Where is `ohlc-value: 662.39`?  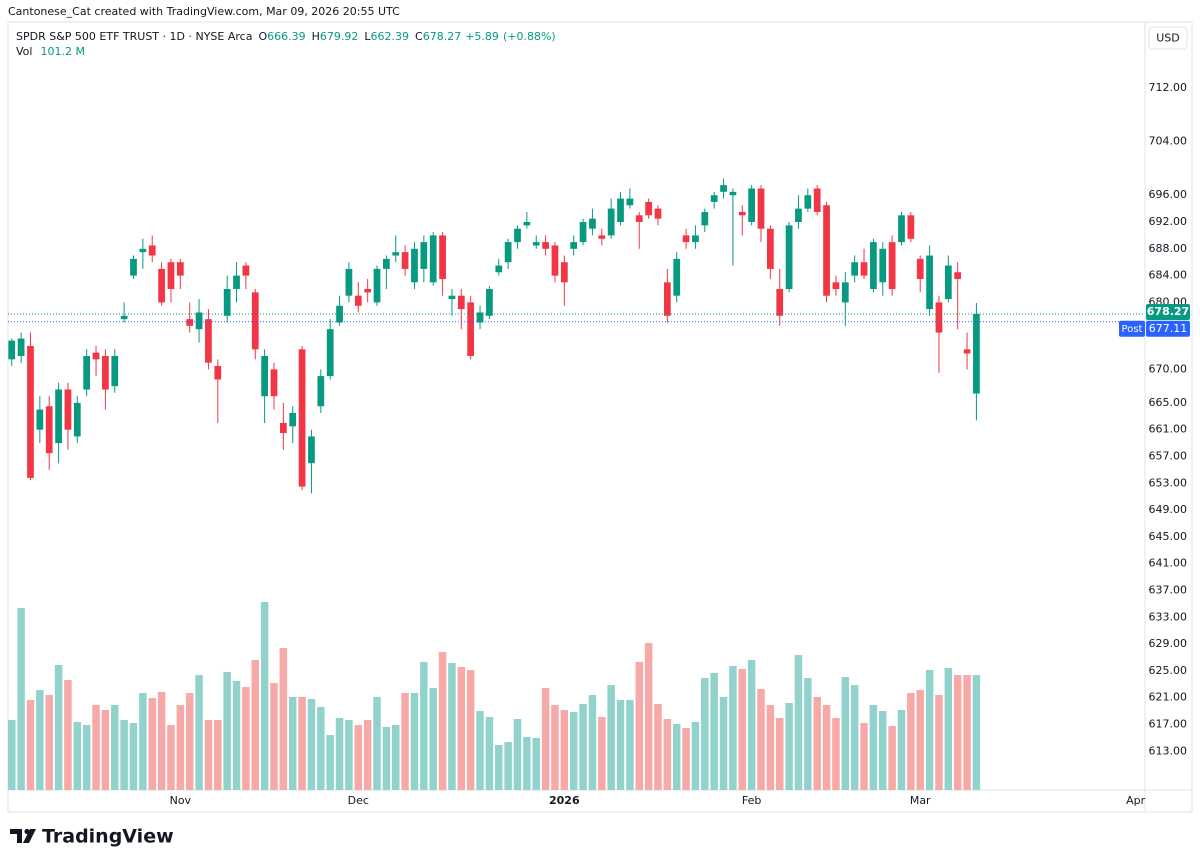 ohlc-value: 662.39 is located at coordinates (390, 36).